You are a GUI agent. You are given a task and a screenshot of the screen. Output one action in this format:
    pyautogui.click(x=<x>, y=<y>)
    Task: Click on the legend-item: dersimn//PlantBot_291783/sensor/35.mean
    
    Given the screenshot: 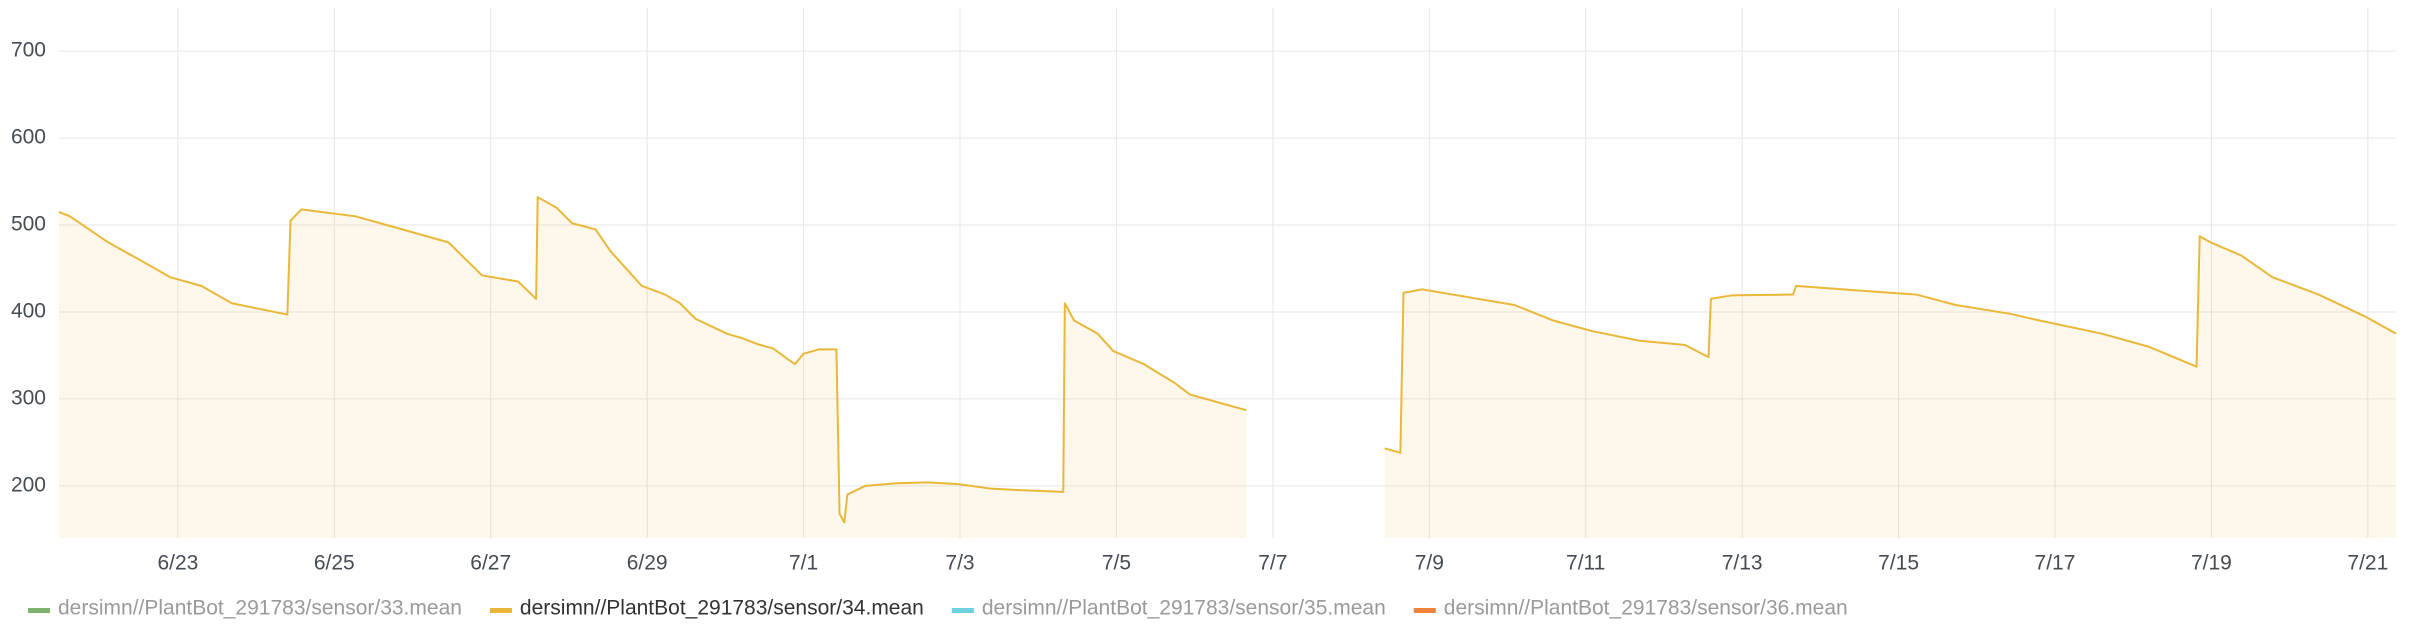 What is the action you would take?
    pyautogui.click(x=1168, y=608)
    